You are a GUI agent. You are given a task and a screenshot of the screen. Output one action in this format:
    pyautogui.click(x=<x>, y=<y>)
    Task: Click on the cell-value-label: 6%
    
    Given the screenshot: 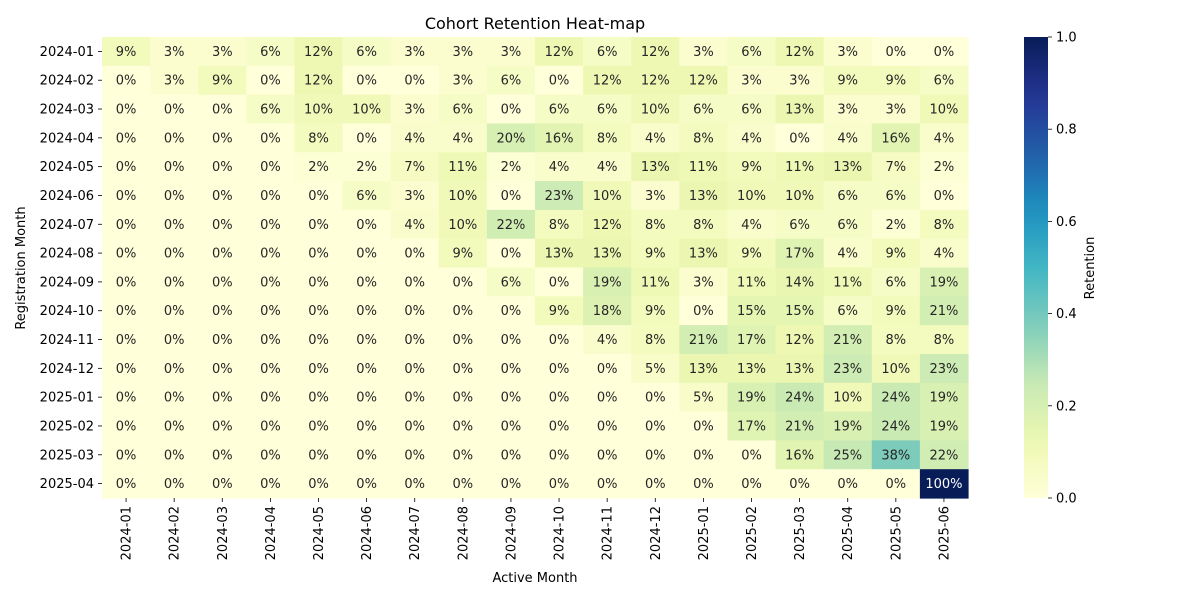 What is the action you would take?
    pyautogui.click(x=607, y=110)
    